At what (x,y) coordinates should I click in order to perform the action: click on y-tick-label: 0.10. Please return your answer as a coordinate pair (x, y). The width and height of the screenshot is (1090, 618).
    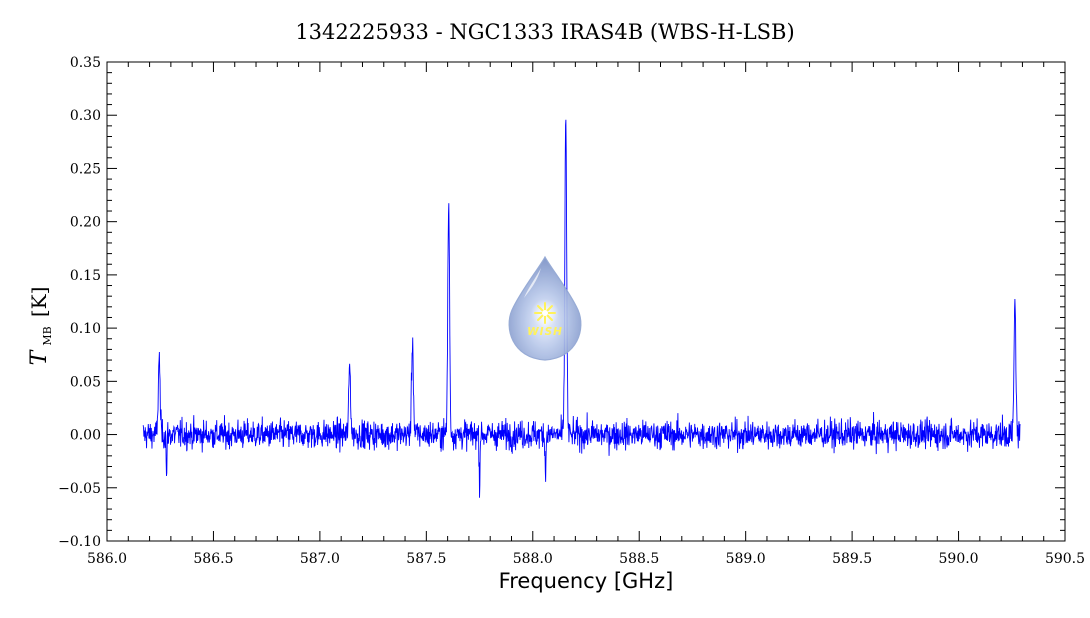
    Looking at the image, I should click on (85, 329).